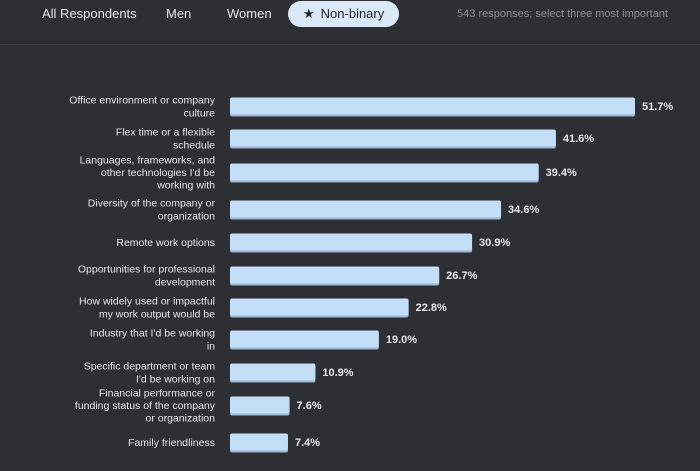 This screenshot has height=471, width=700. I want to click on star-icon: ★, so click(309, 13).